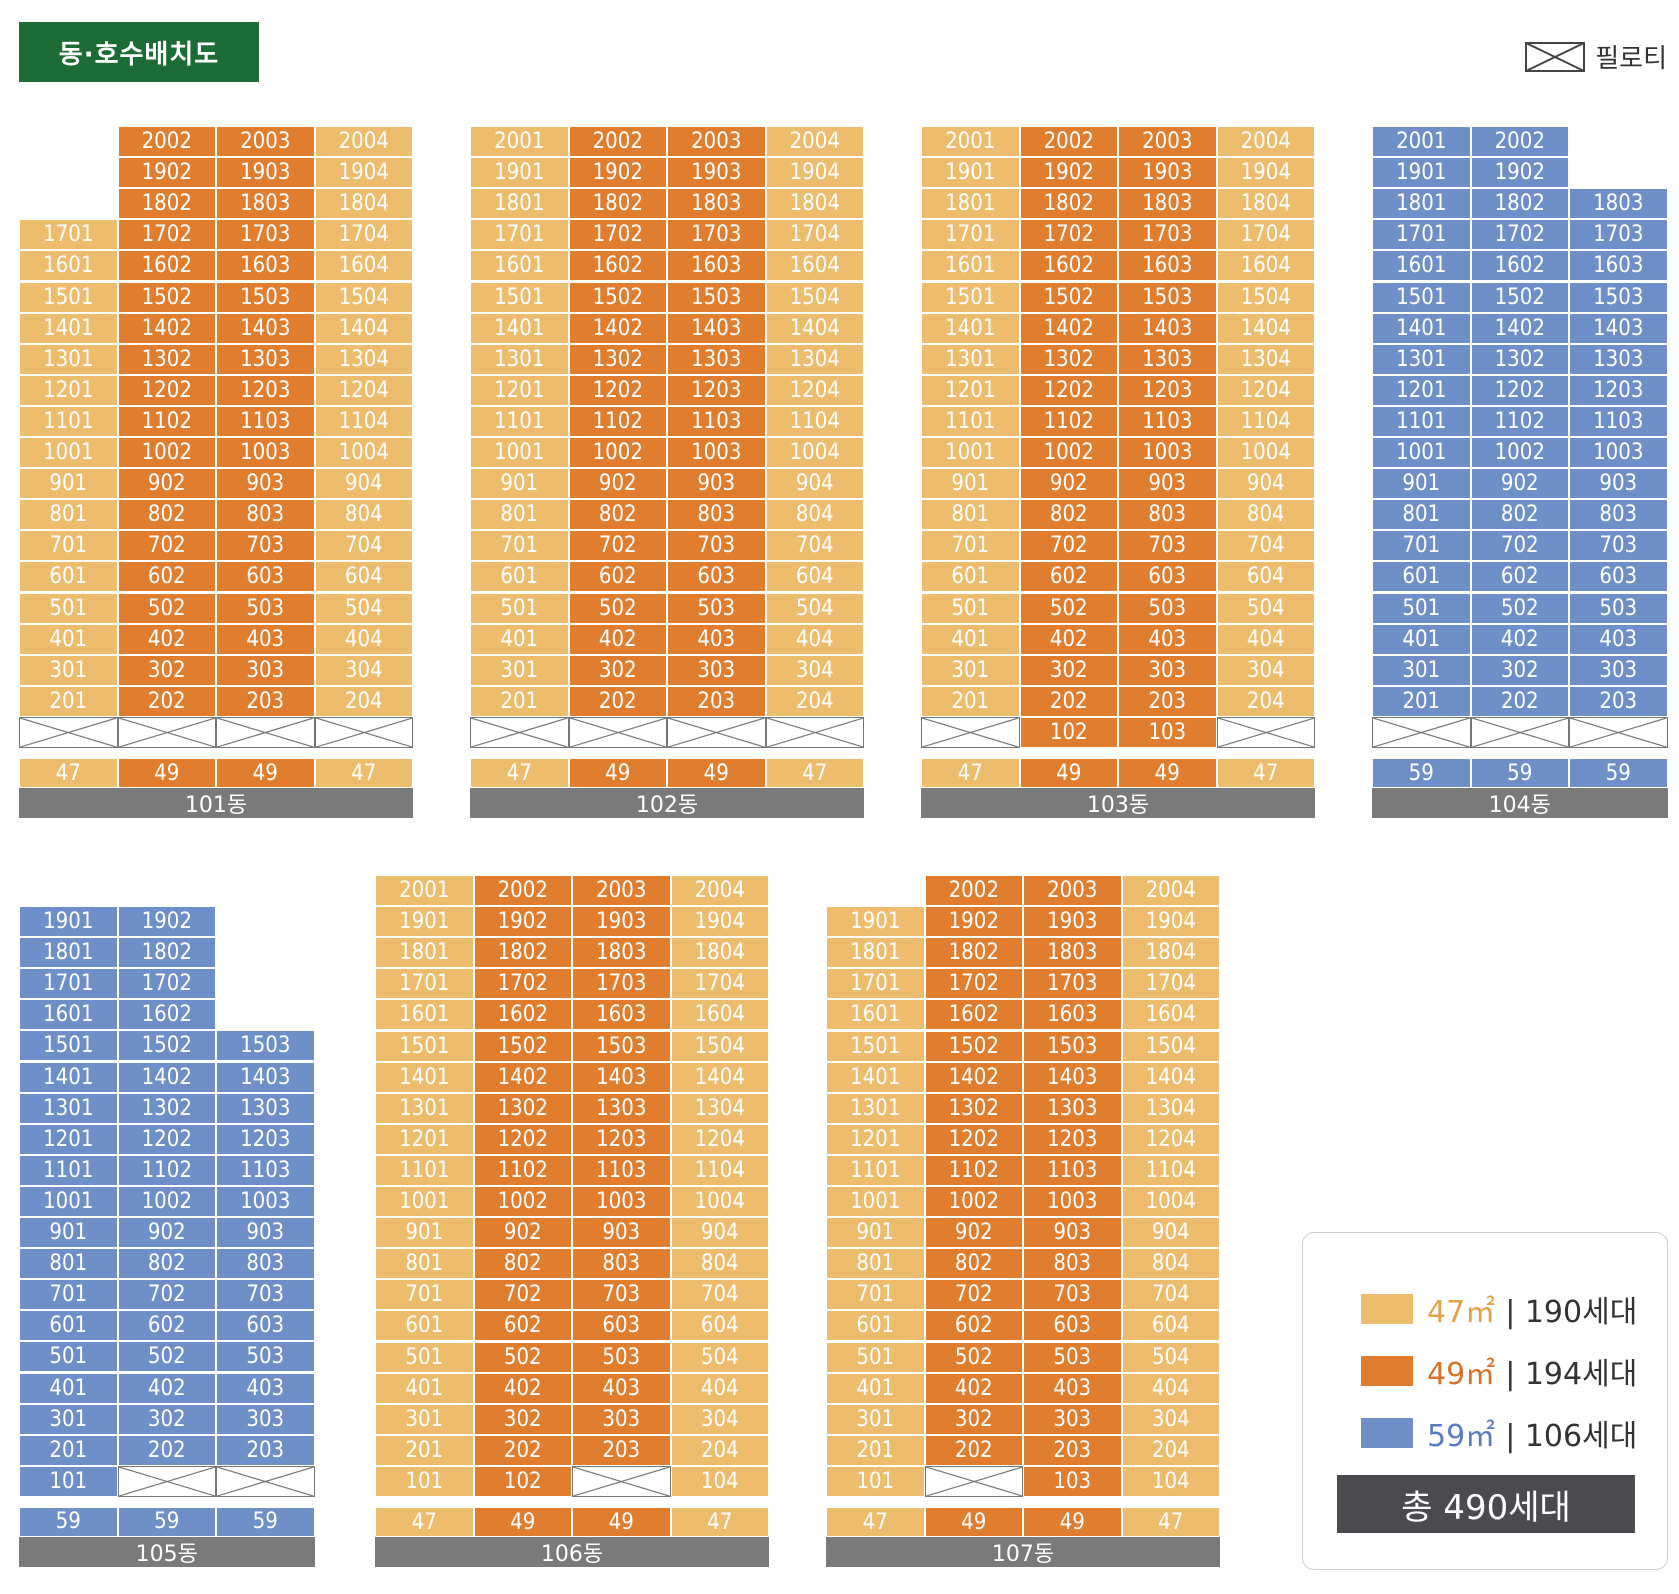 The image size is (1679, 1594). Describe the element at coordinates (1023, 1552) in the screenshot. I see `building-label: 107동` at that location.